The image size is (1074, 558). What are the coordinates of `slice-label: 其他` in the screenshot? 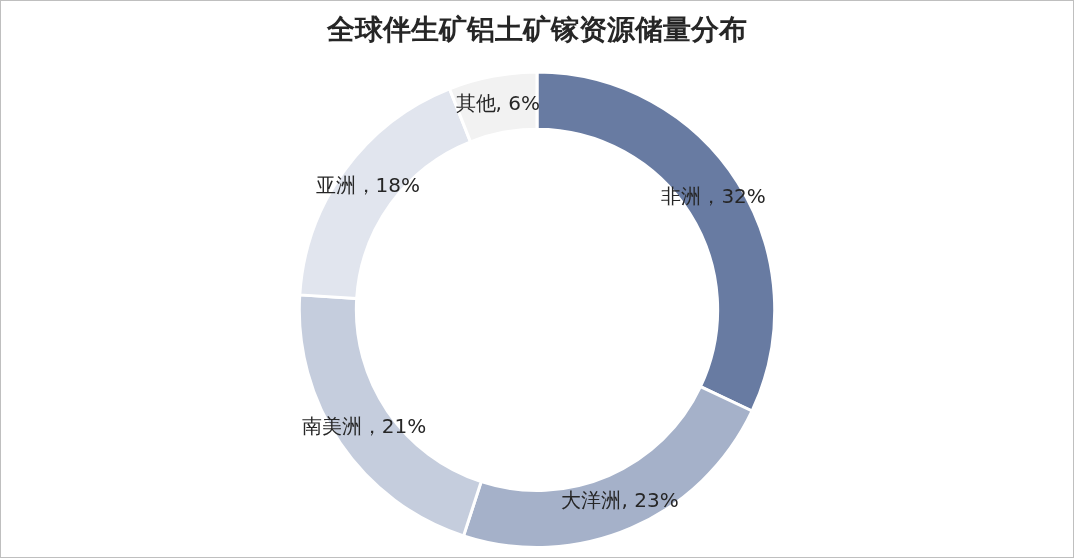 It's located at (475, 102).